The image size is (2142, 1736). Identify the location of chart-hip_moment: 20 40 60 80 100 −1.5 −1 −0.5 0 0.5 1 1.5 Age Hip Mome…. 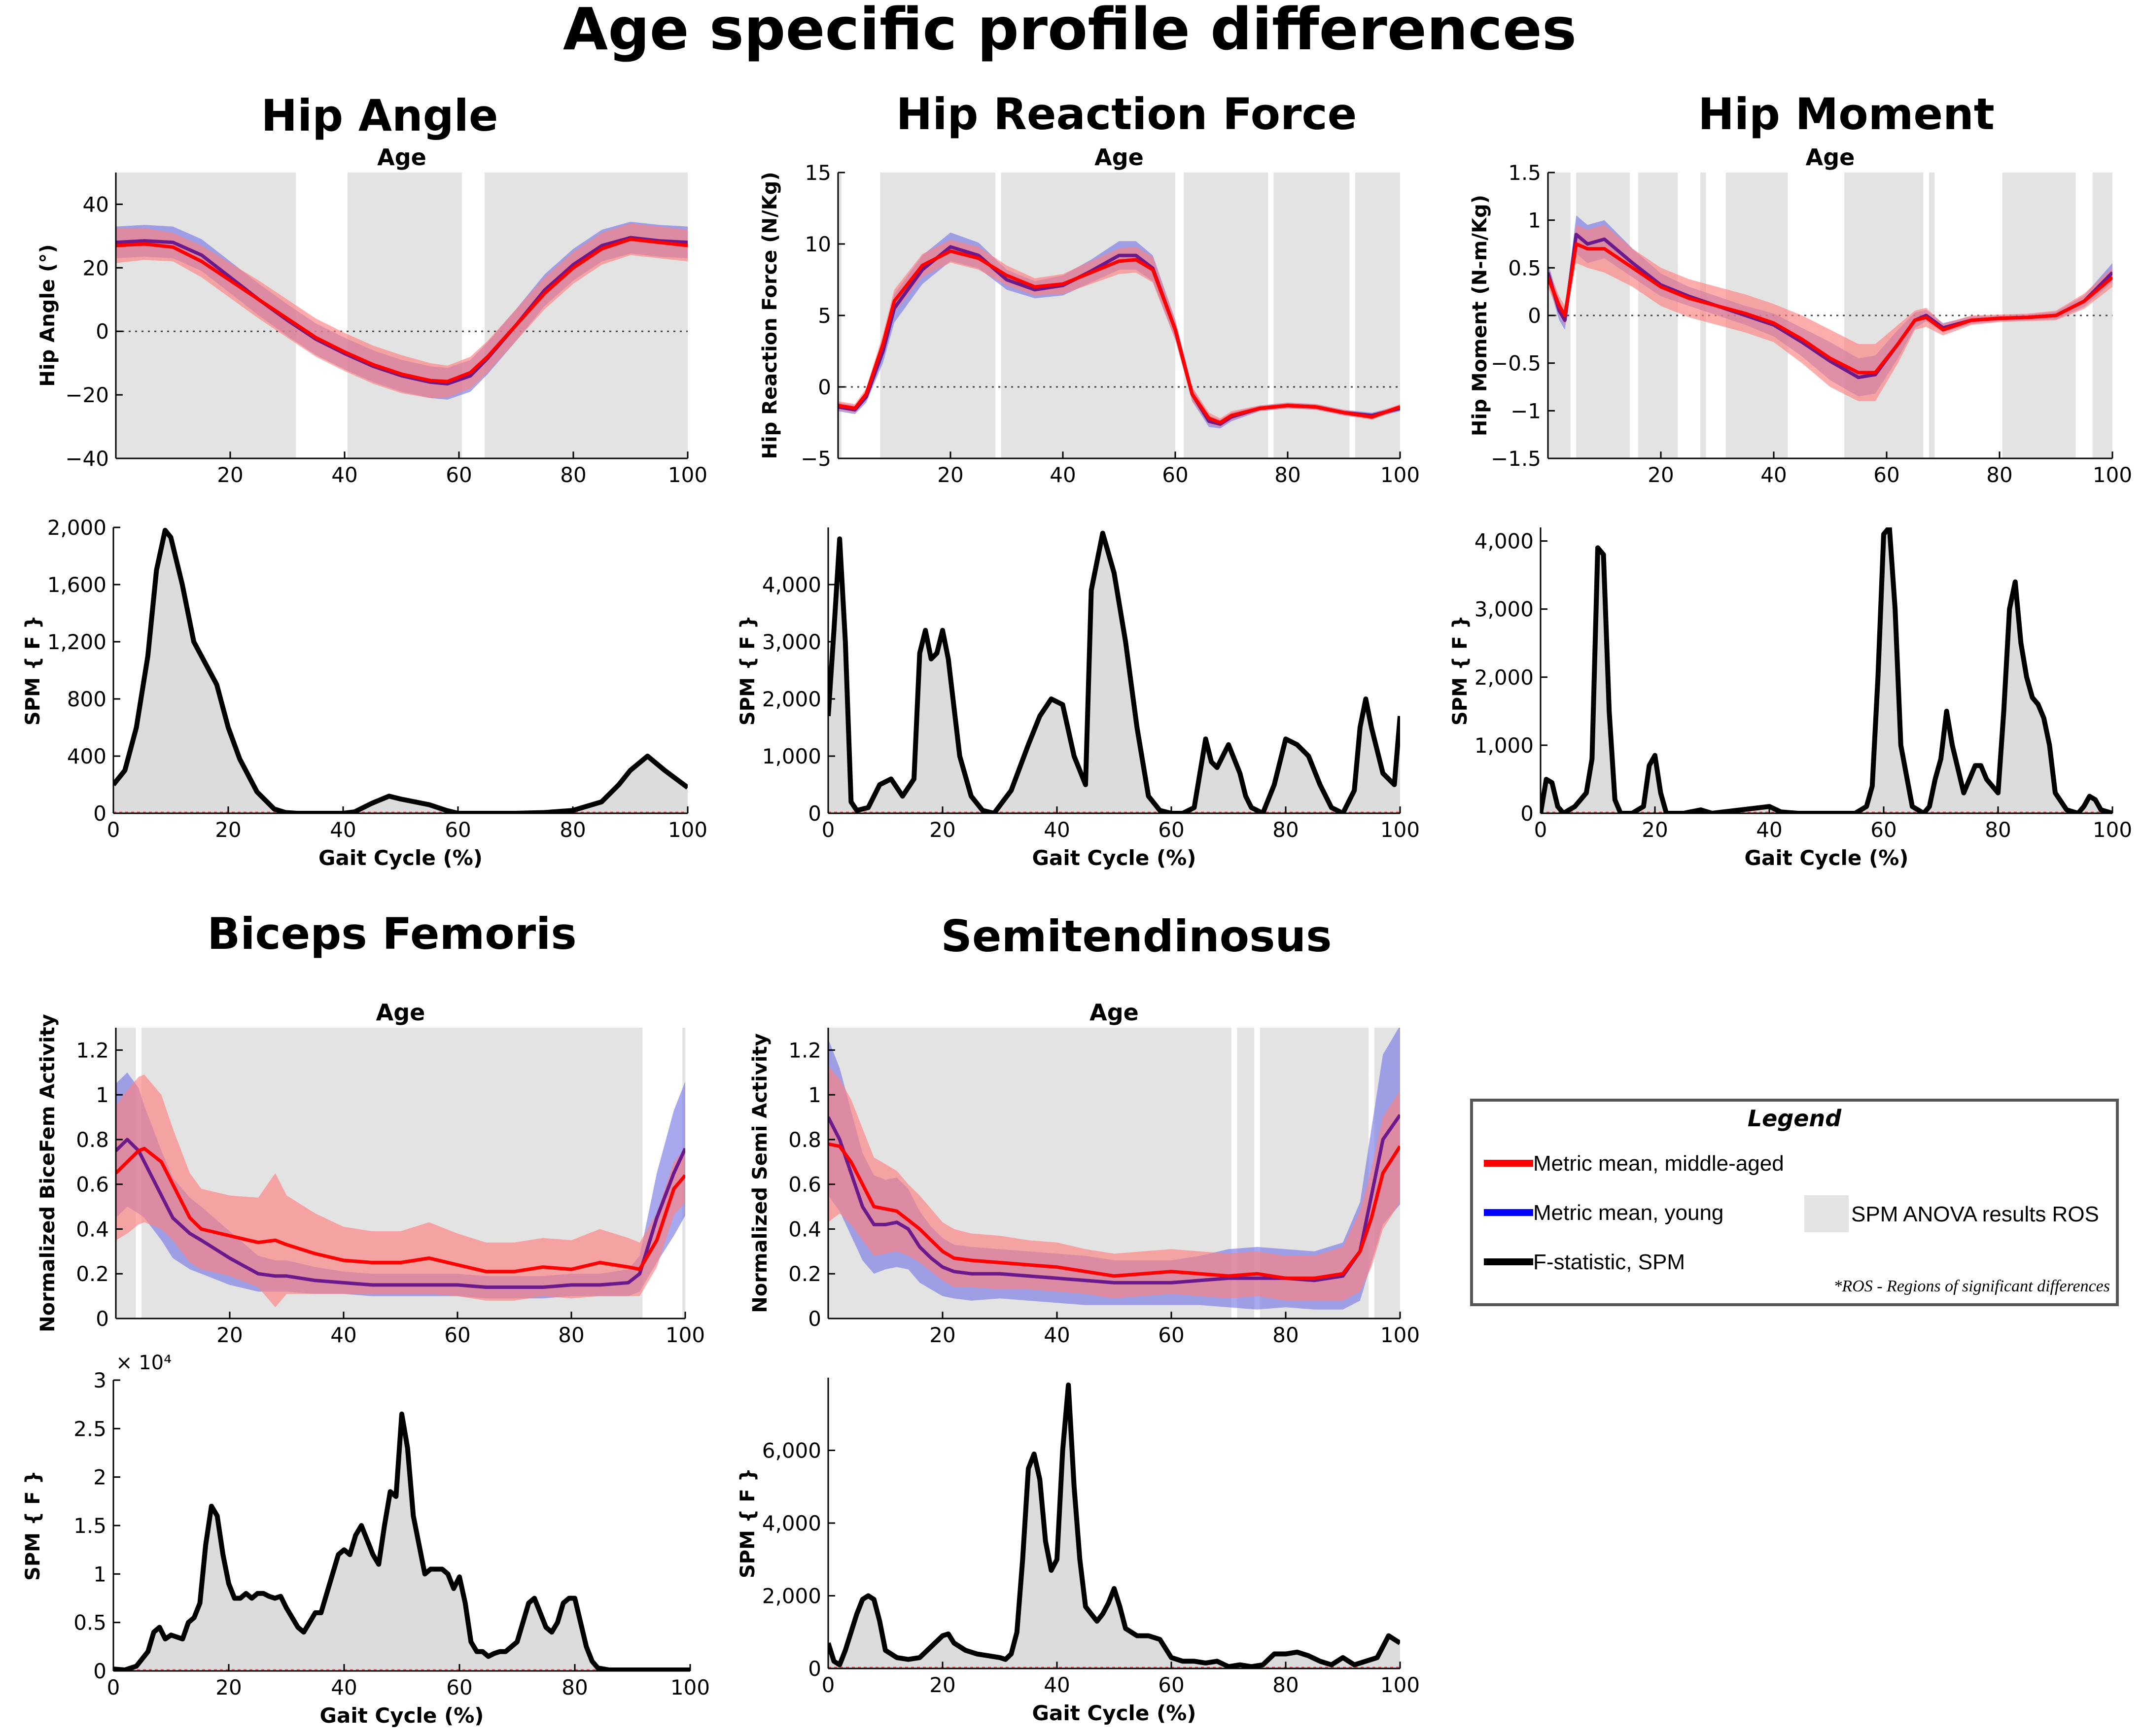
(1800, 315).